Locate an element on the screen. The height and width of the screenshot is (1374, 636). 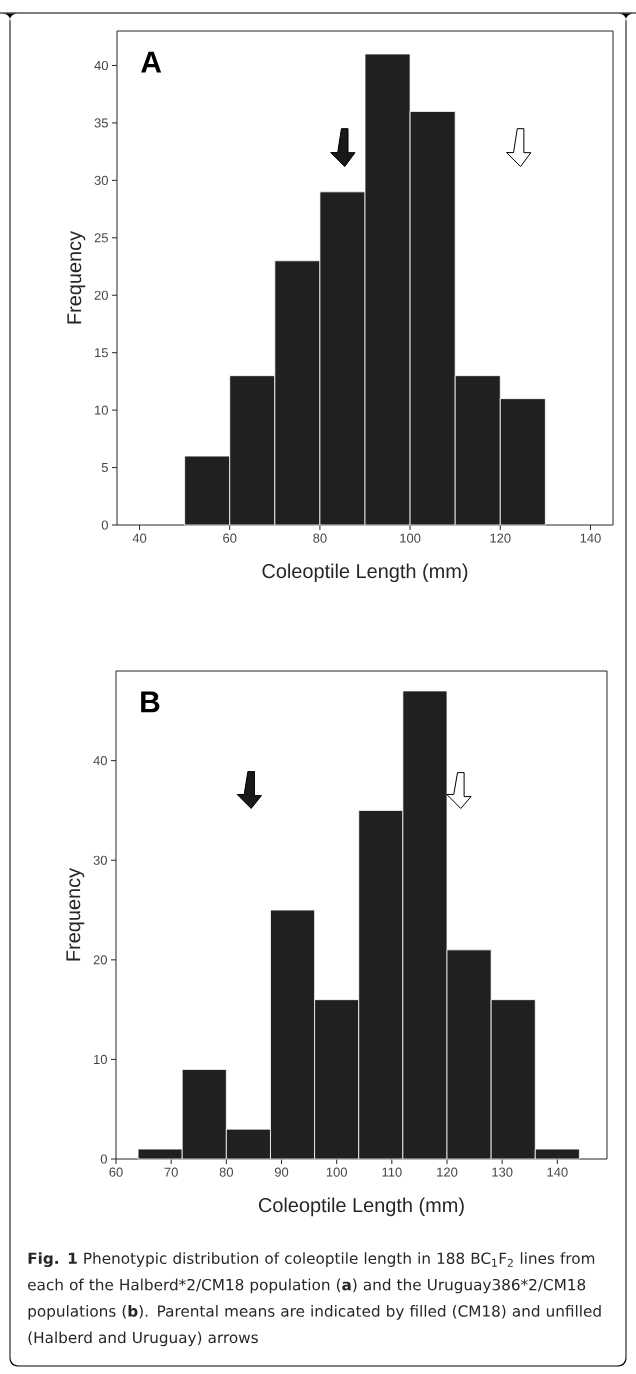
y-tick-label: 35 is located at coordinates (101, 123).